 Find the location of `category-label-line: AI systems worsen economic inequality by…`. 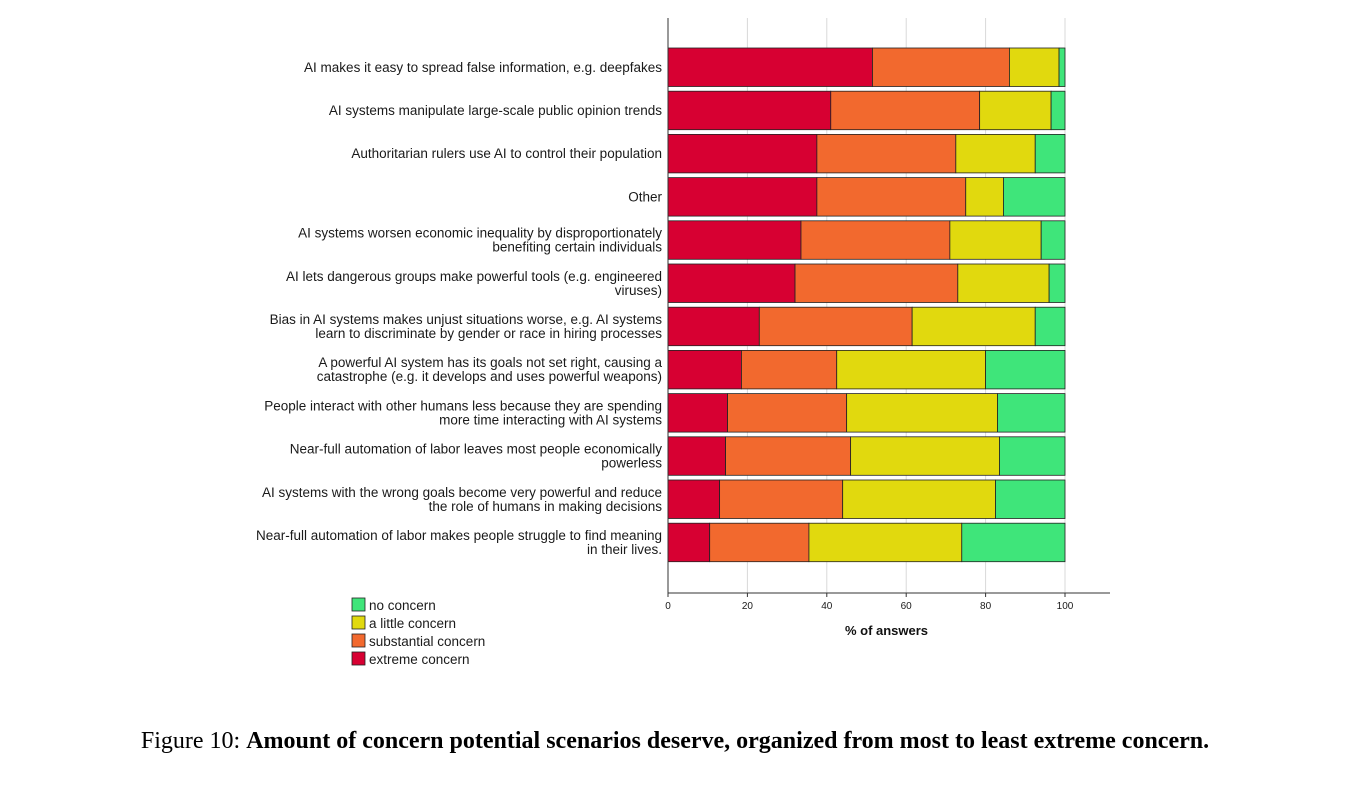

category-label-line: AI systems worsen economic inequality by… is located at coordinates (480, 233).